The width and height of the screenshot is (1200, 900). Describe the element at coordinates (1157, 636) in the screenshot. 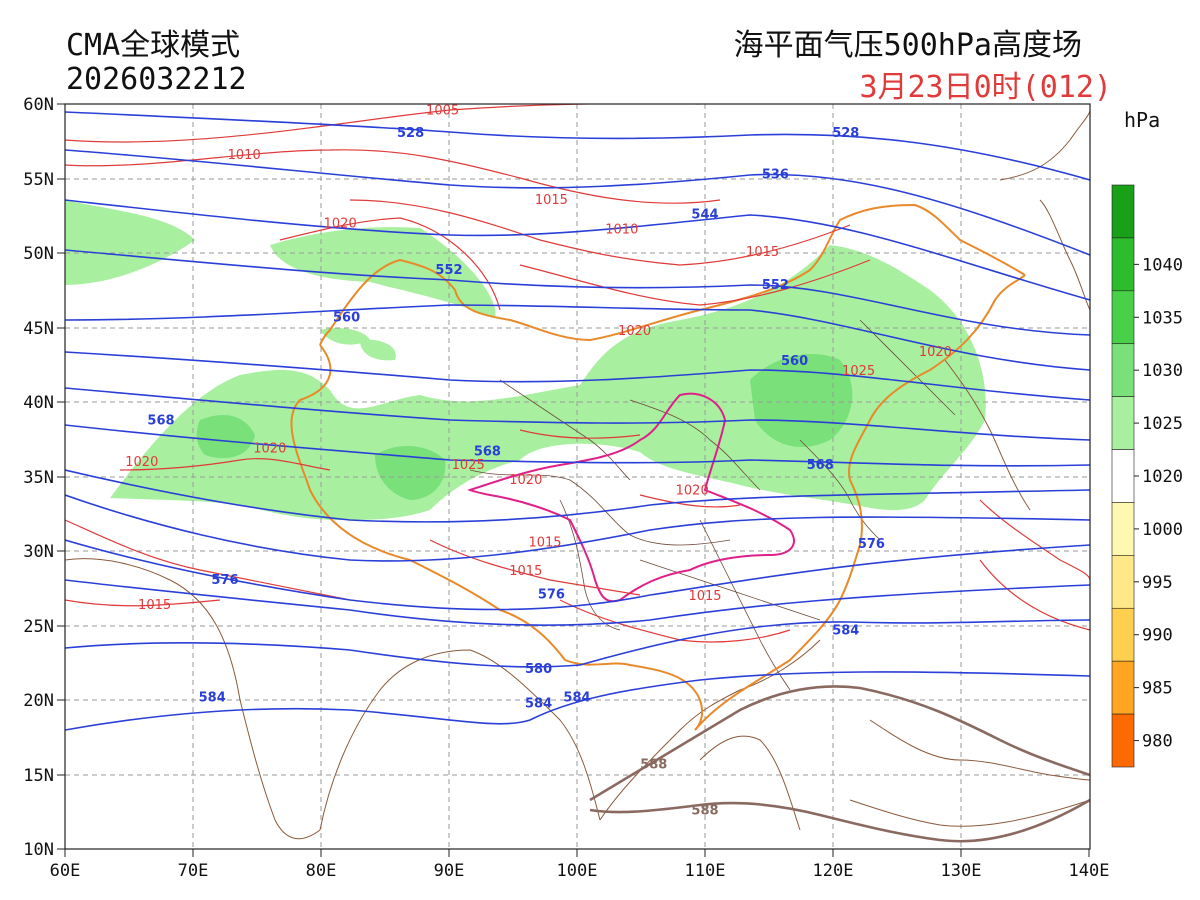

I see `legend-label: 990` at that location.